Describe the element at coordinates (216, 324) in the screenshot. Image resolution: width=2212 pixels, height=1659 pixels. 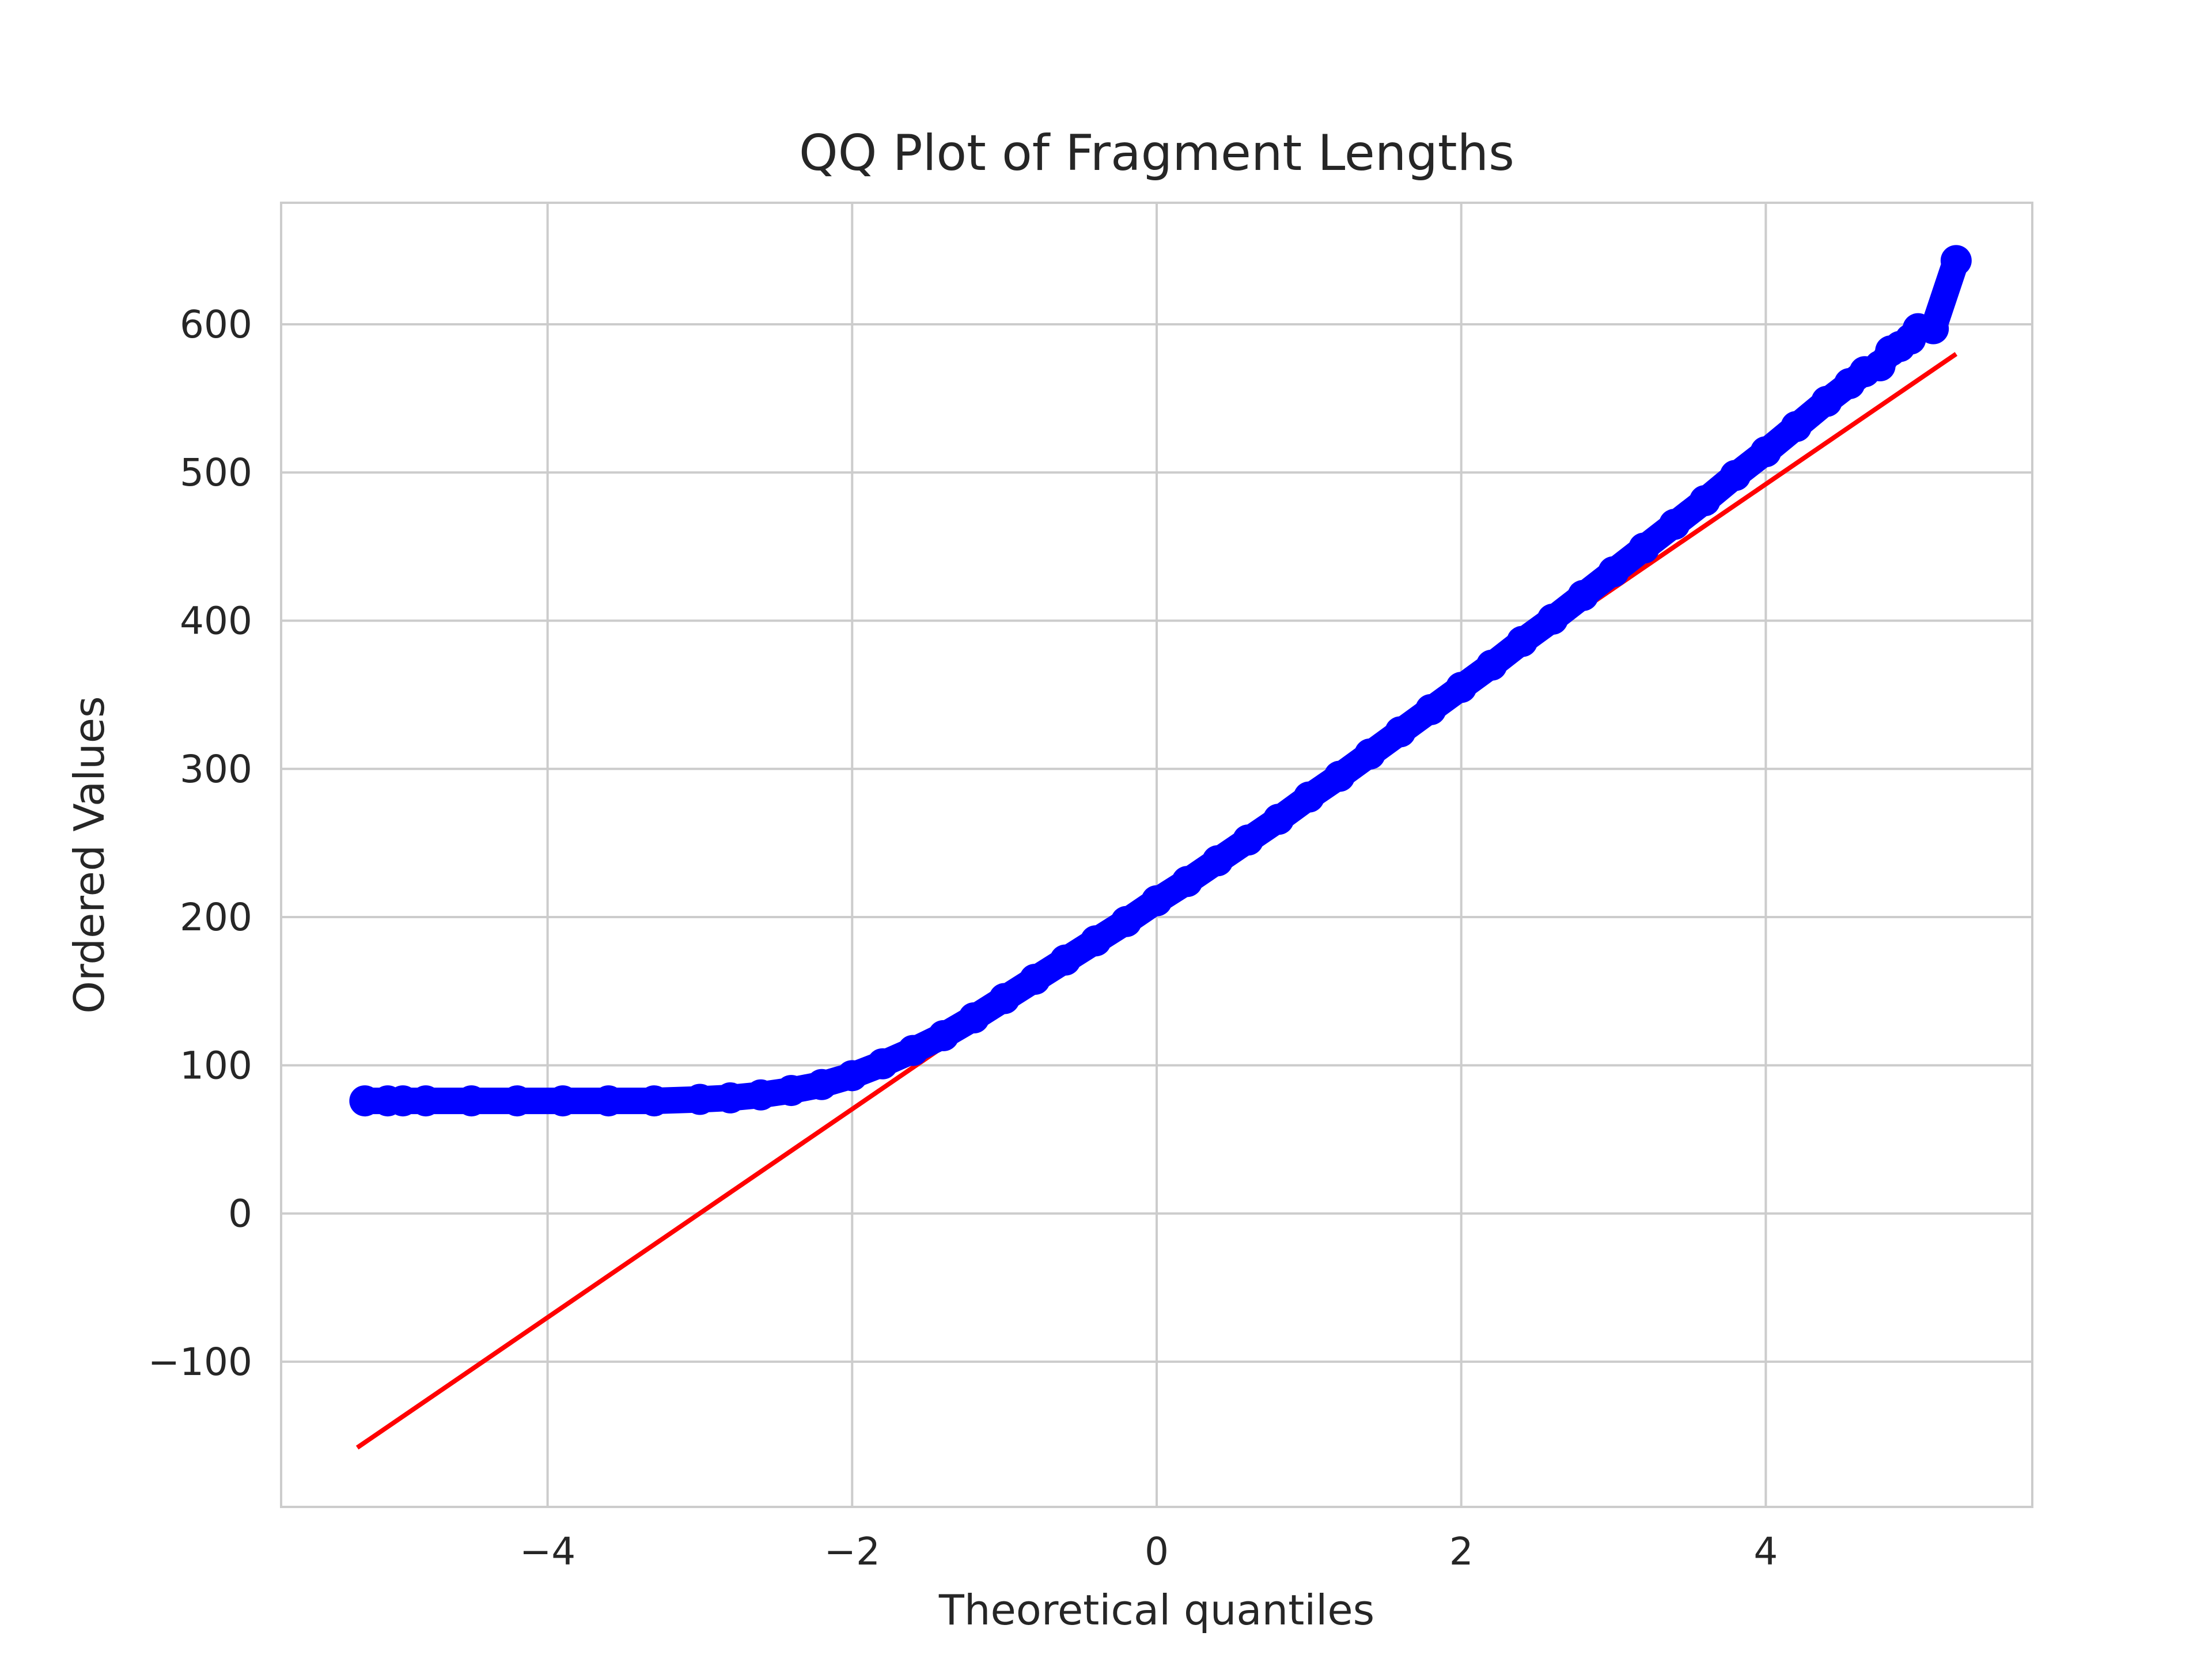
I see `y-tick-label: 600` at that location.